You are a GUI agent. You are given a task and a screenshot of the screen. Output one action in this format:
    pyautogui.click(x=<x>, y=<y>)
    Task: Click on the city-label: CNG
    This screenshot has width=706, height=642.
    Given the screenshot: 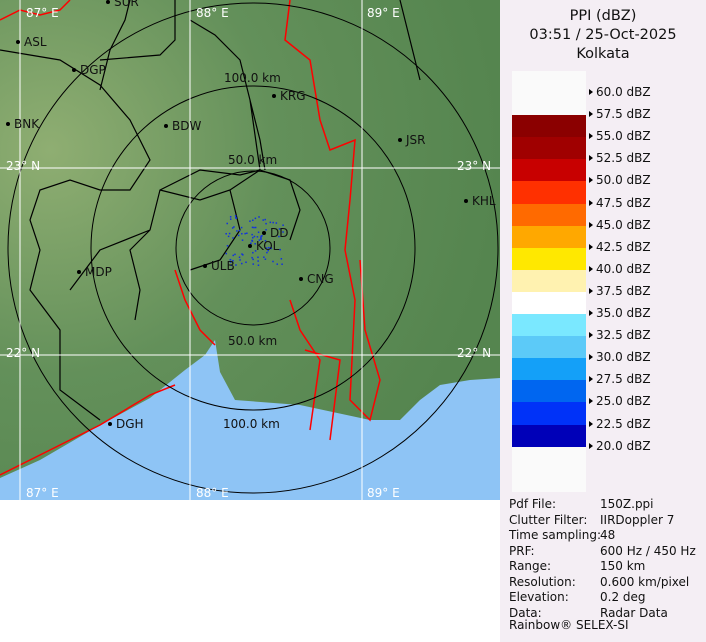 What is the action you would take?
    pyautogui.click(x=320, y=279)
    